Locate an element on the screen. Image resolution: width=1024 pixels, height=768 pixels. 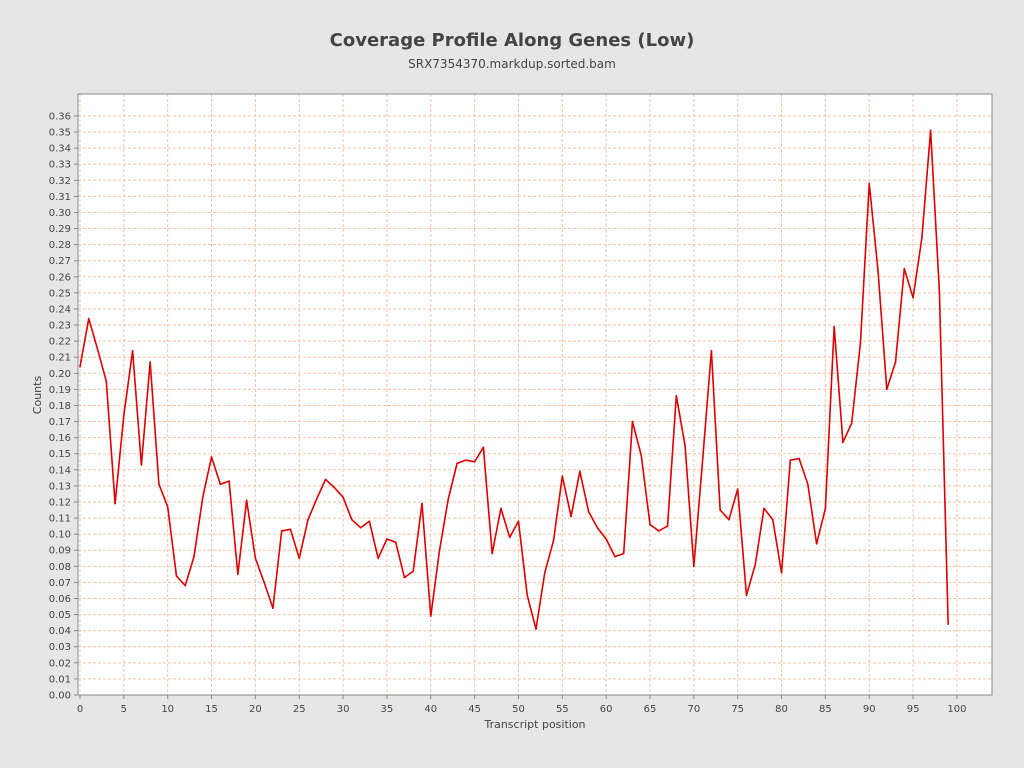
y-tick-label: 0.32 is located at coordinates (60, 181).